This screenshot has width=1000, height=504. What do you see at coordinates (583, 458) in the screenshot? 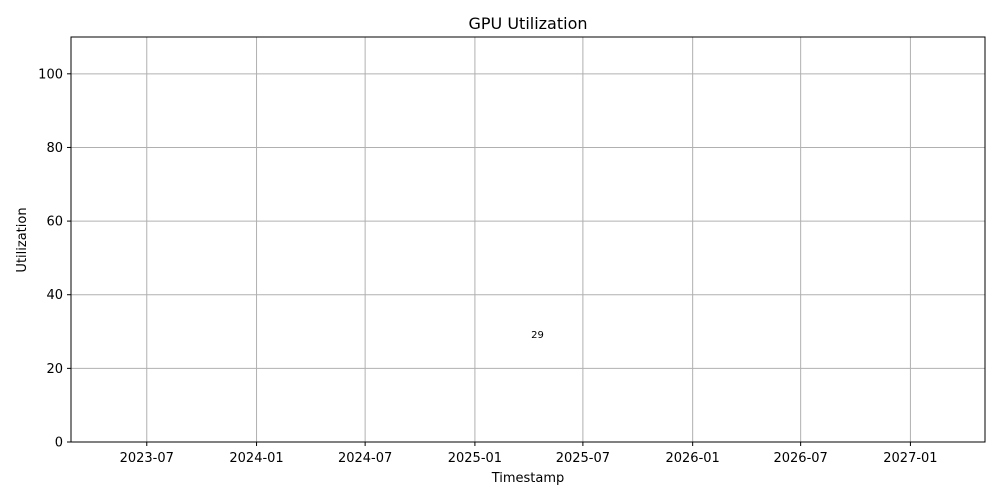
I see `x-tick-label: 2025-07` at bounding box center [583, 458].